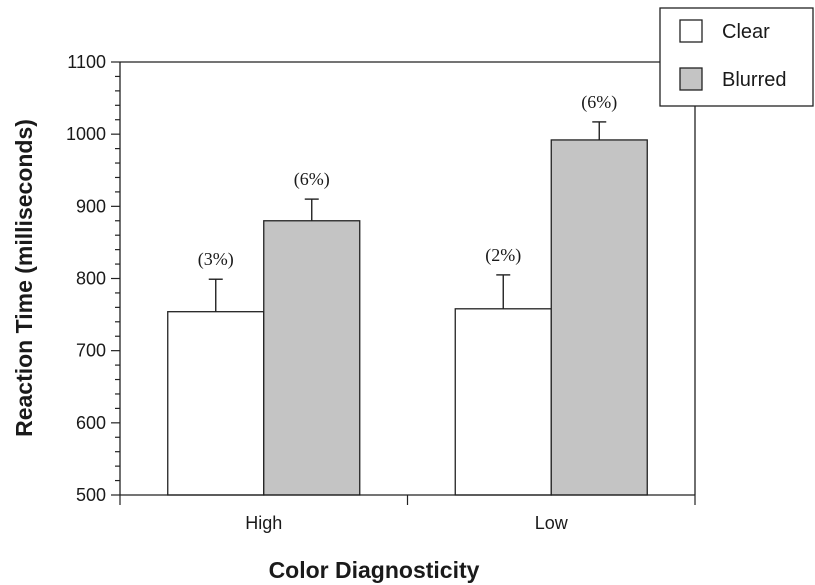  Describe the element at coordinates (86, 62) in the screenshot. I see `y-tick-label: 1100` at that location.